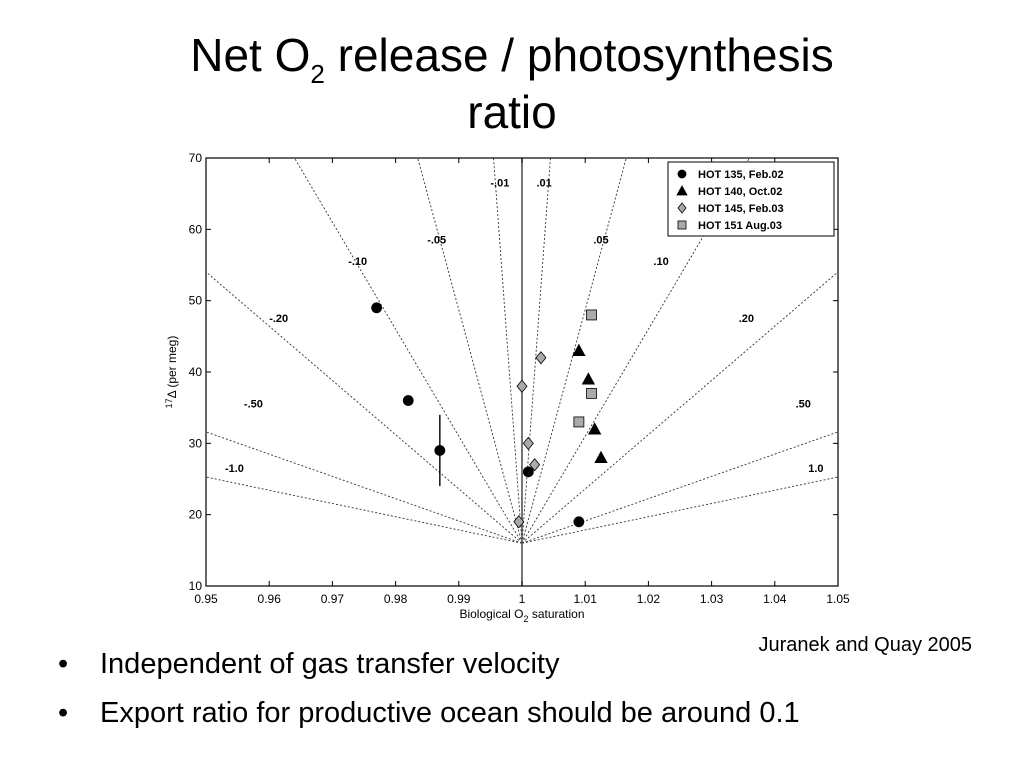 The width and height of the screenshot is (1024, 768). Describe the element at coordinates (499, 184) in the screenshot. I see `isoline-label-0: -.01` at that location.